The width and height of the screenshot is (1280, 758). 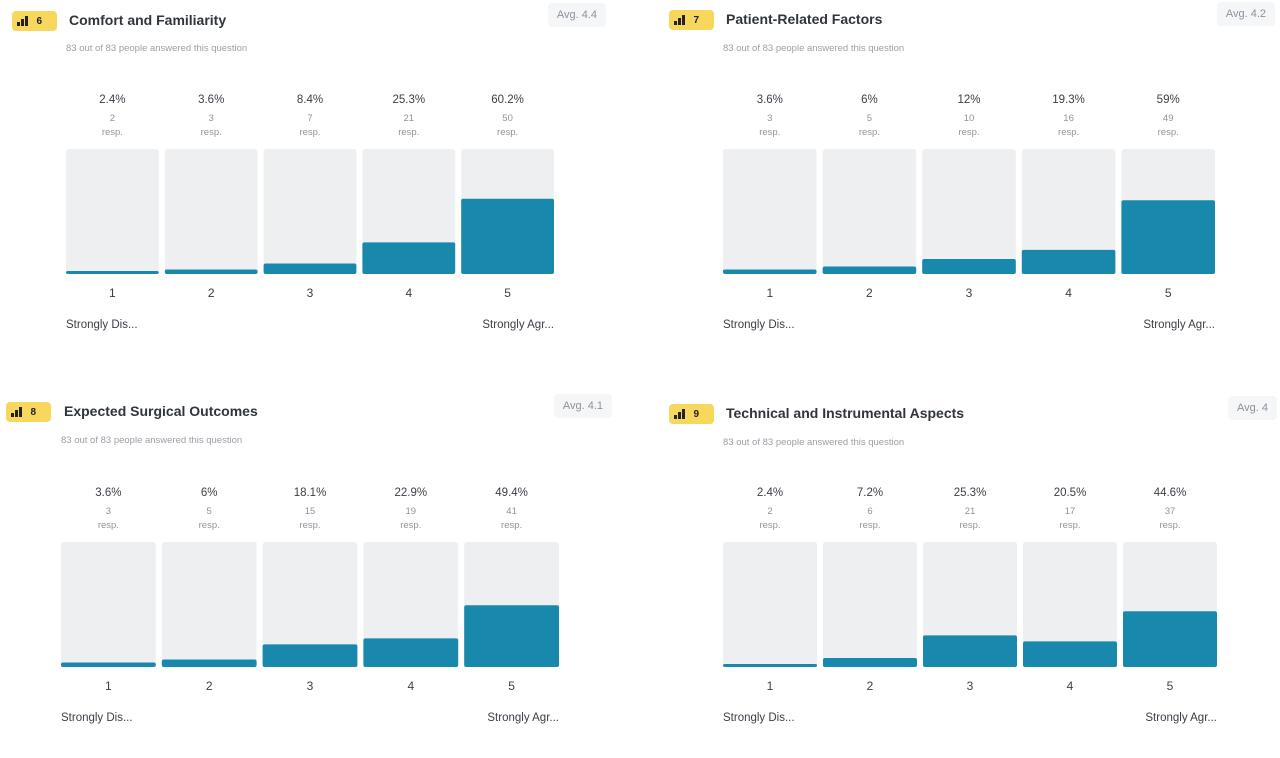 What do you see at coordinates (148, 20) in the screenshot?
I see `question-title: Comfort and Familiarity` at bounding box center [148, 20].